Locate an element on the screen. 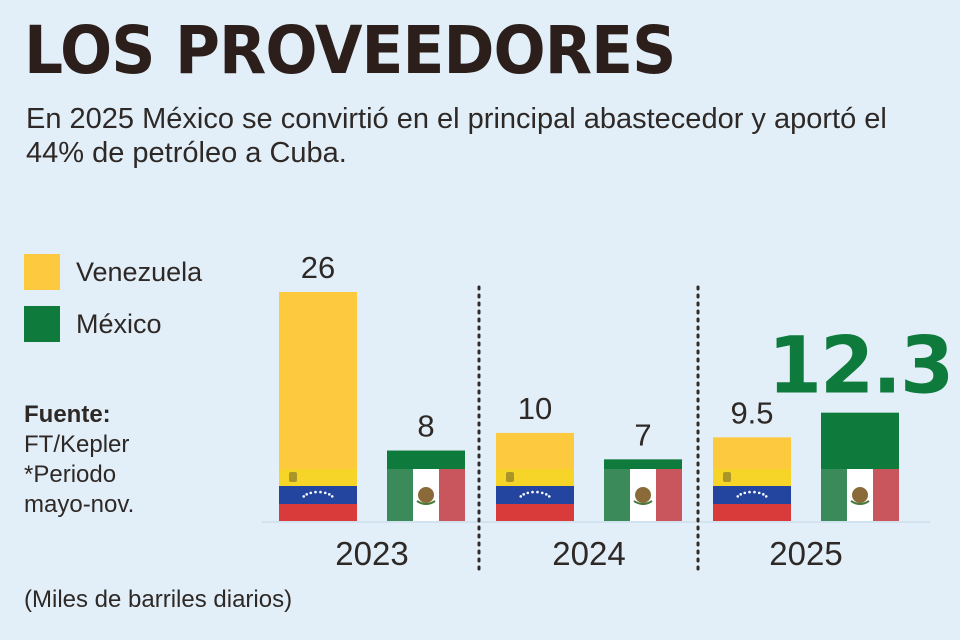  bar-group-2025: 9.512.3 is located at coordinates (833, 421).